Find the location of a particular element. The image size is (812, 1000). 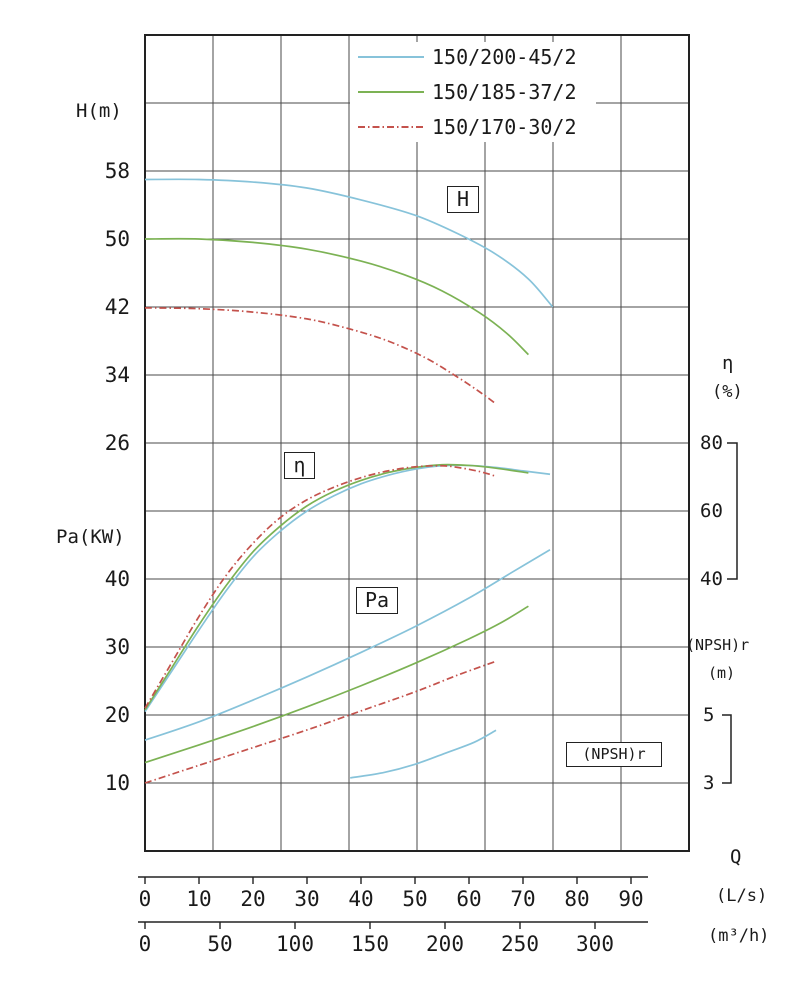

x-tick-label-ls: 90 is located at coordinates (630, 899).